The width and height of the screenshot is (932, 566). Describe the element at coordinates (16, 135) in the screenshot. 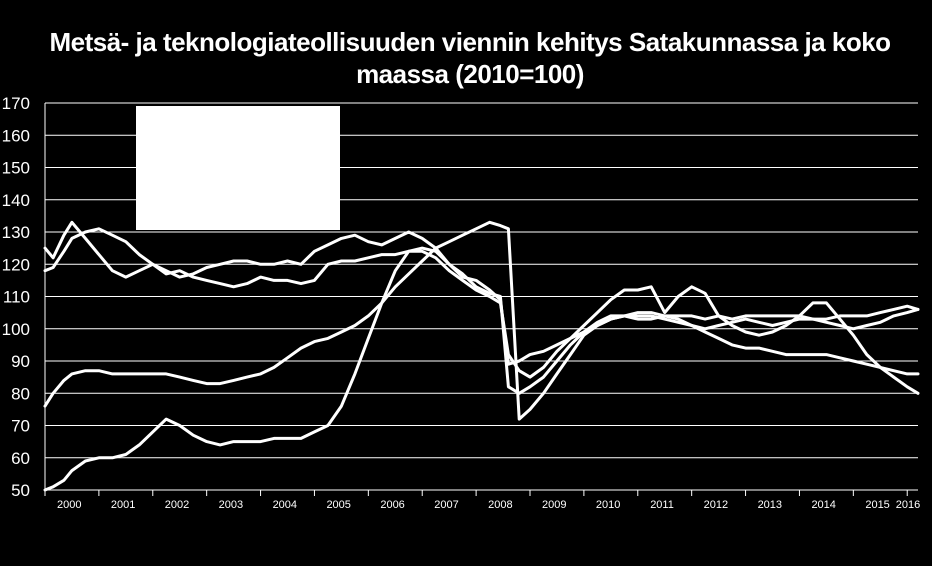

I see `y-tick-label: 160` at that location.